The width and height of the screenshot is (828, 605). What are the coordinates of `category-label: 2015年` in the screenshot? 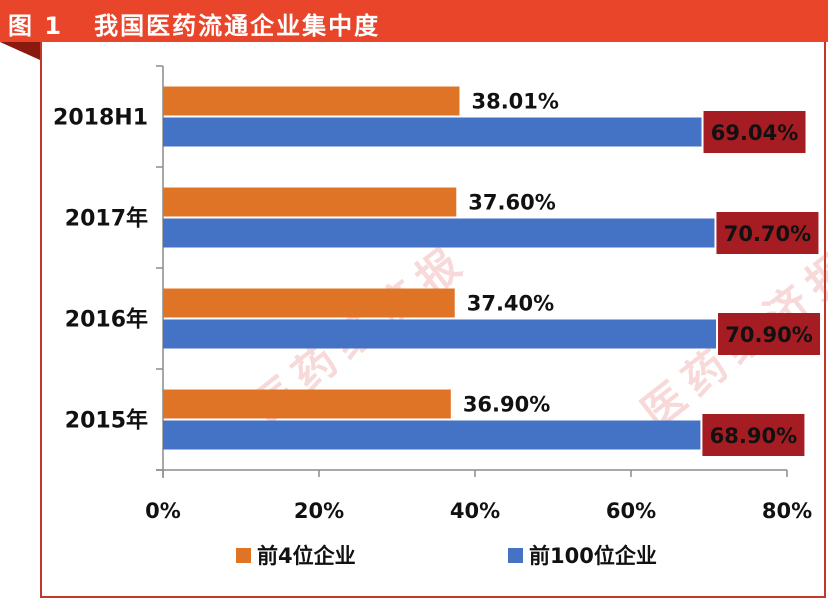 It's located at (106, 421).